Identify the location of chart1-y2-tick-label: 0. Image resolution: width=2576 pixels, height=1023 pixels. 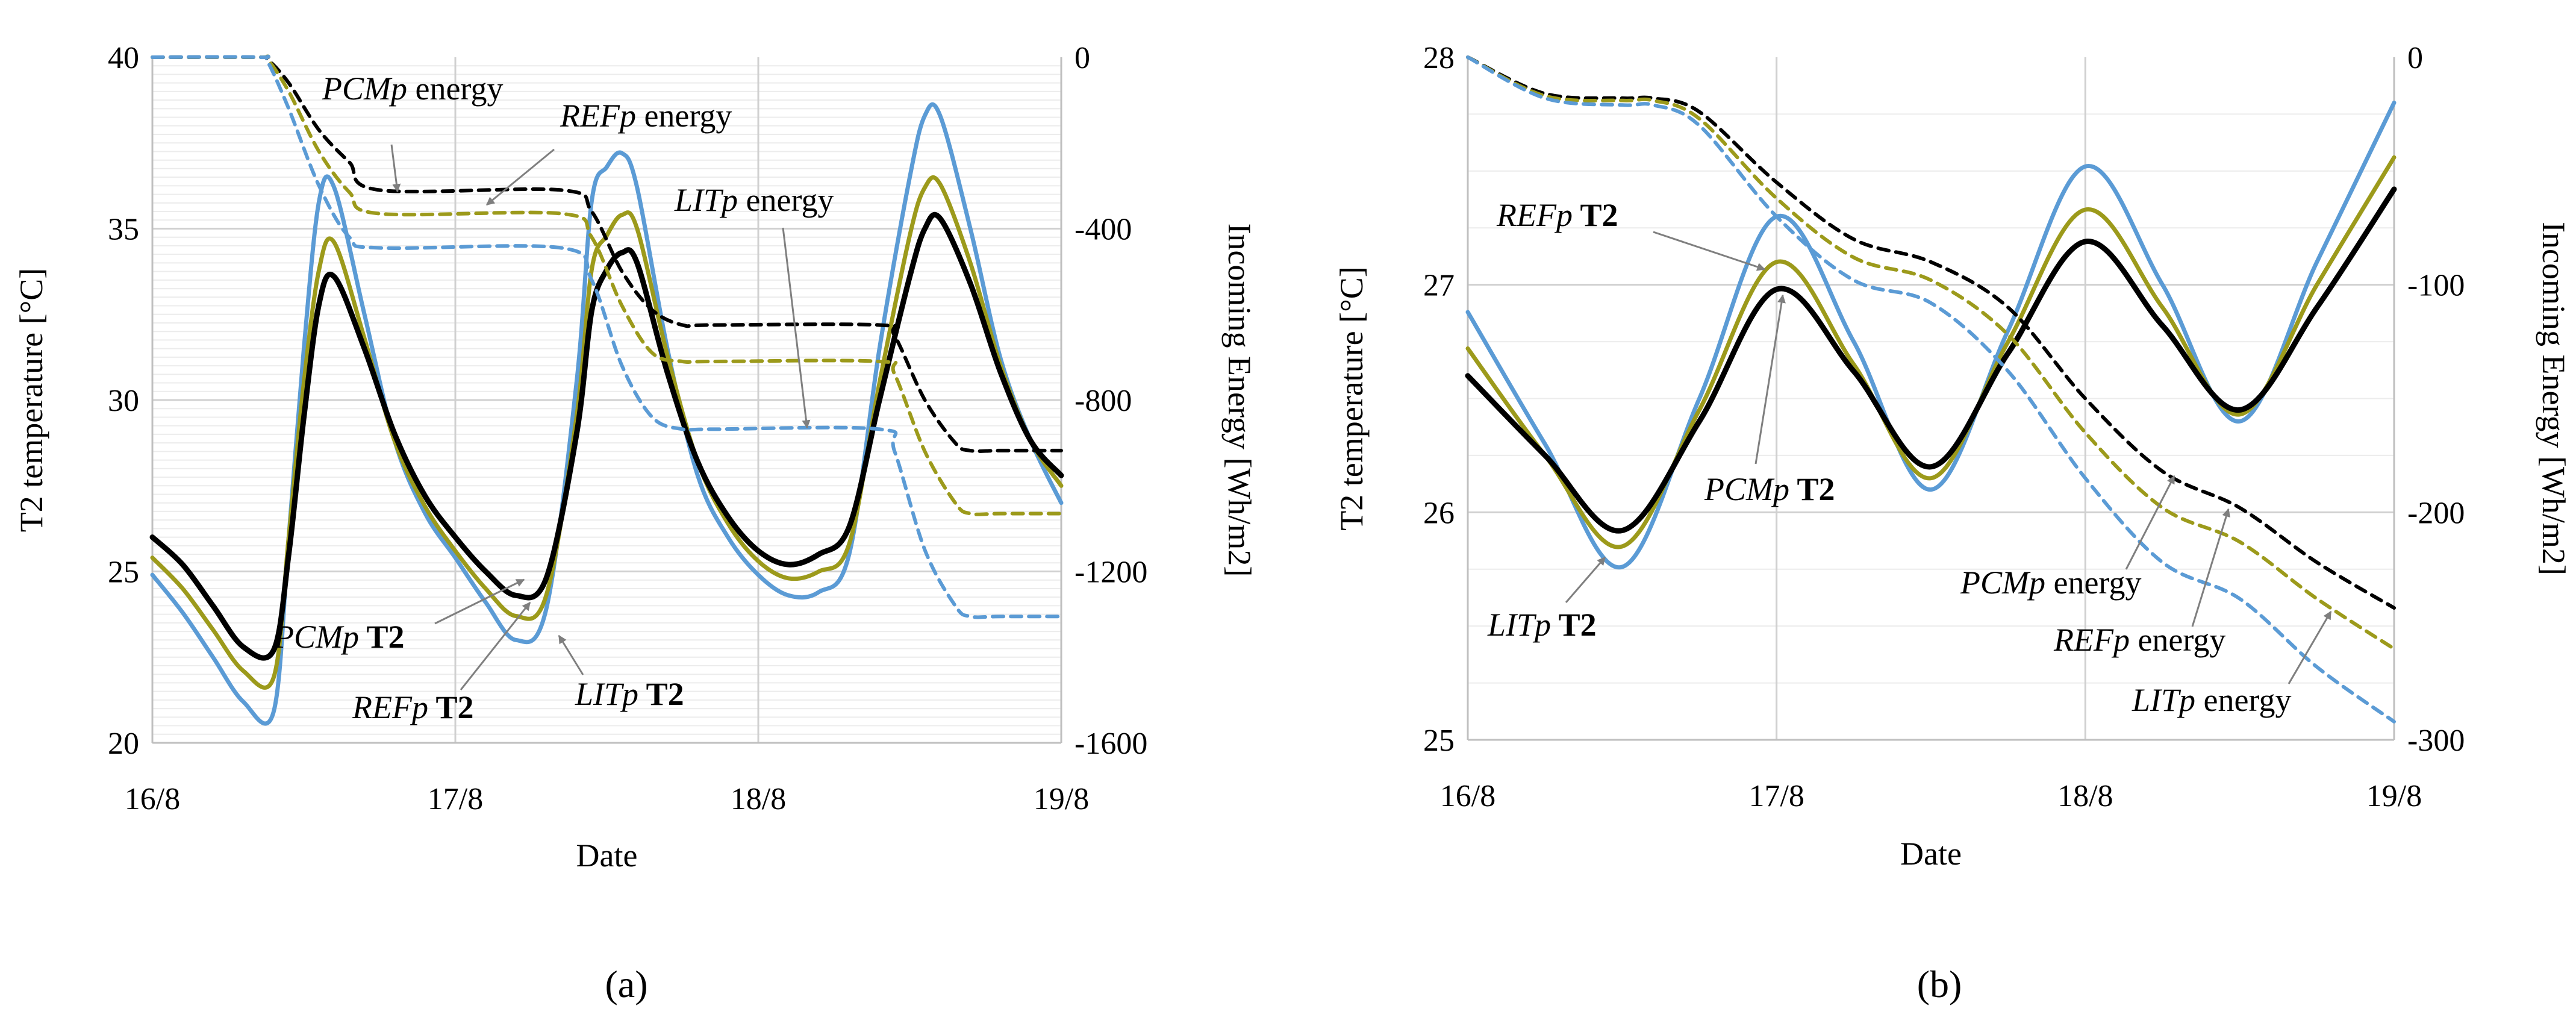
(1082, 58).